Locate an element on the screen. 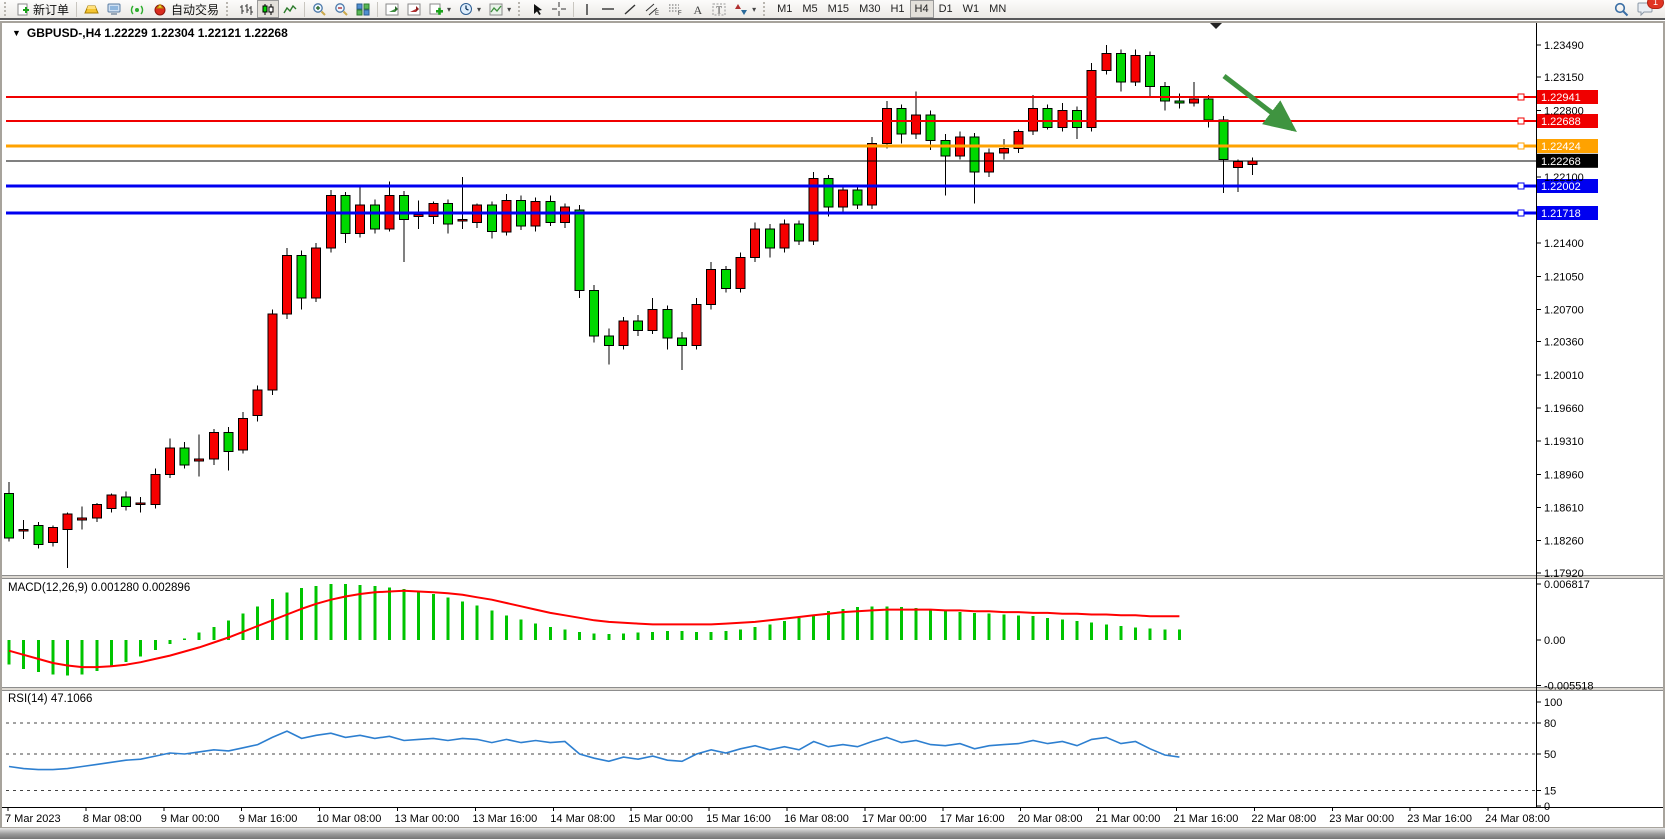 The height and width of the screenshot is (839, 1665). cursor-button is located at coordinates (537, 9).